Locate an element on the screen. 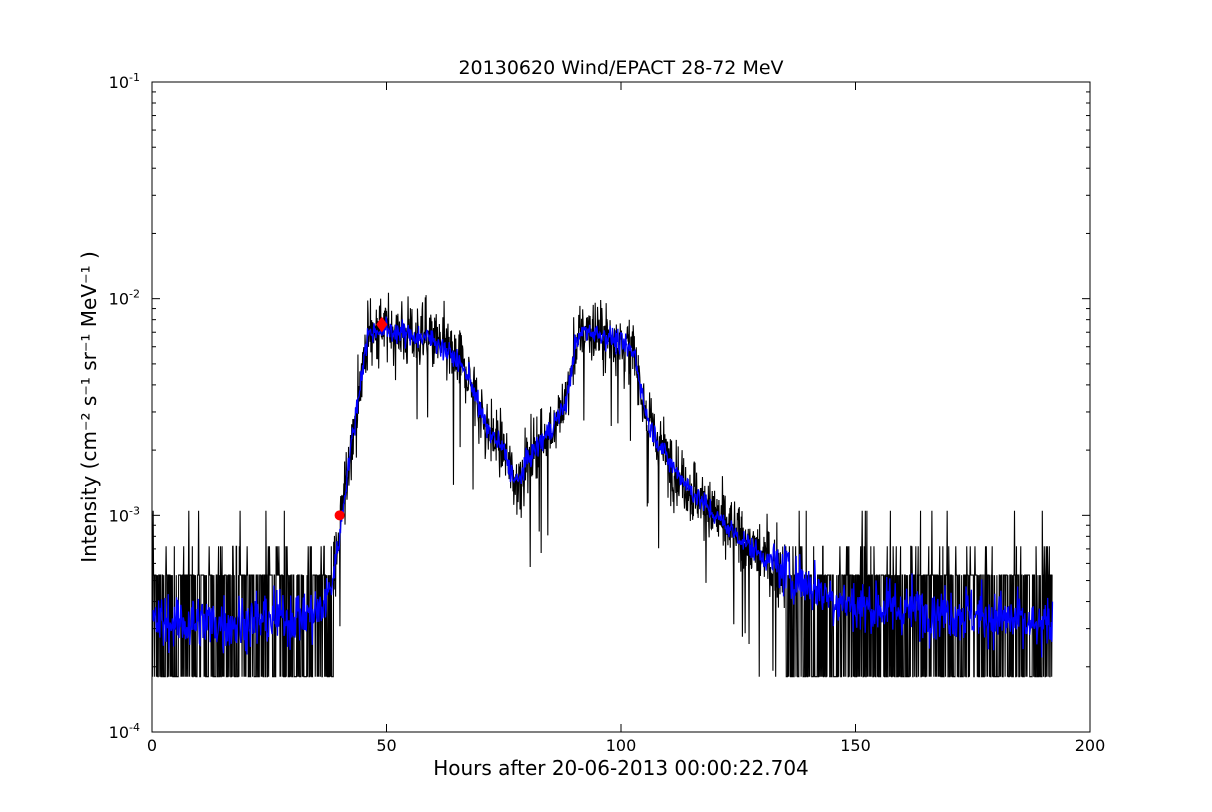 The width and height of the screenshot is (1212, 812). x-tick-label: 50 is located at coordinates (386, 745).